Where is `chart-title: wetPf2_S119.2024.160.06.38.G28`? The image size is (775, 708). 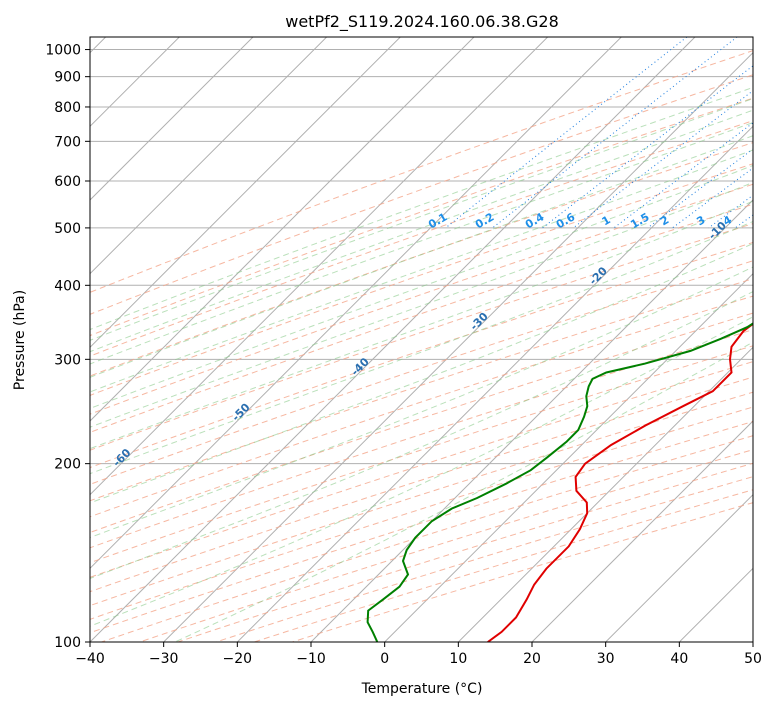 chart-title: wetPf2_S119.2024.160.06.38.G28 is located at coordinates (422, 22).